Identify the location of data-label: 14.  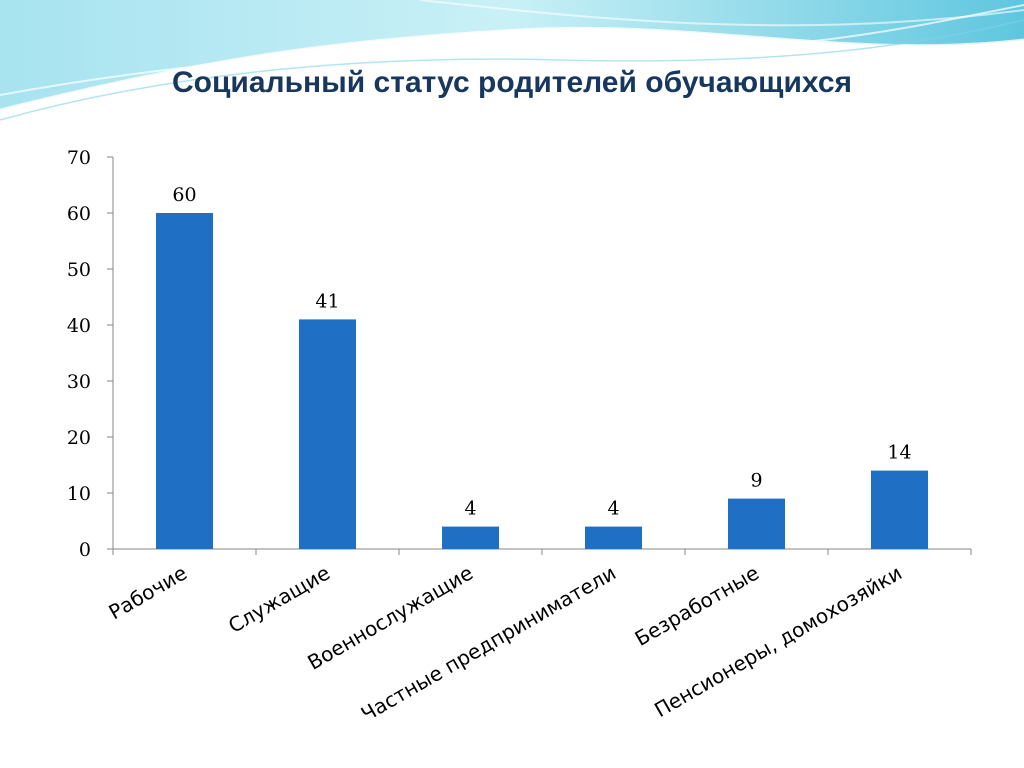
(899, 453).